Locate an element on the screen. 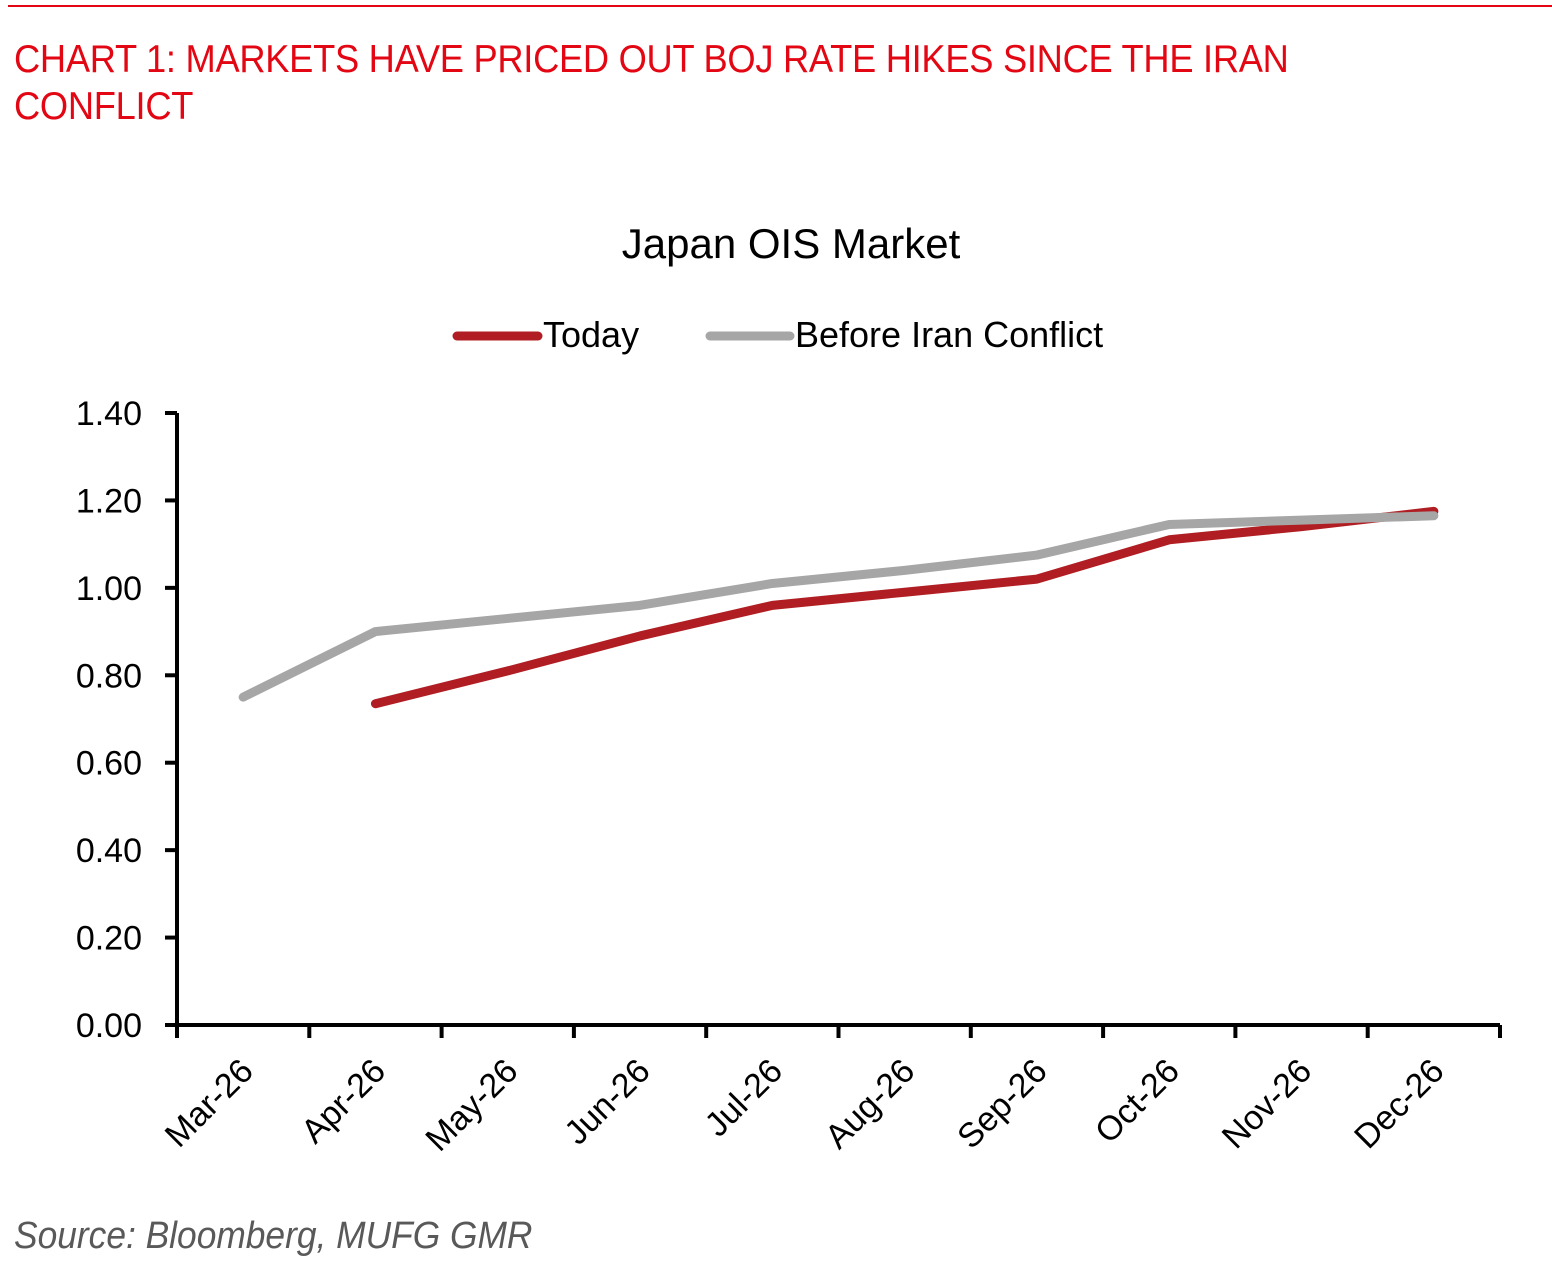 This screenshot has width=1552, height=1286. y-tick-label: 0.00 is located at coordinates (109, 1026).